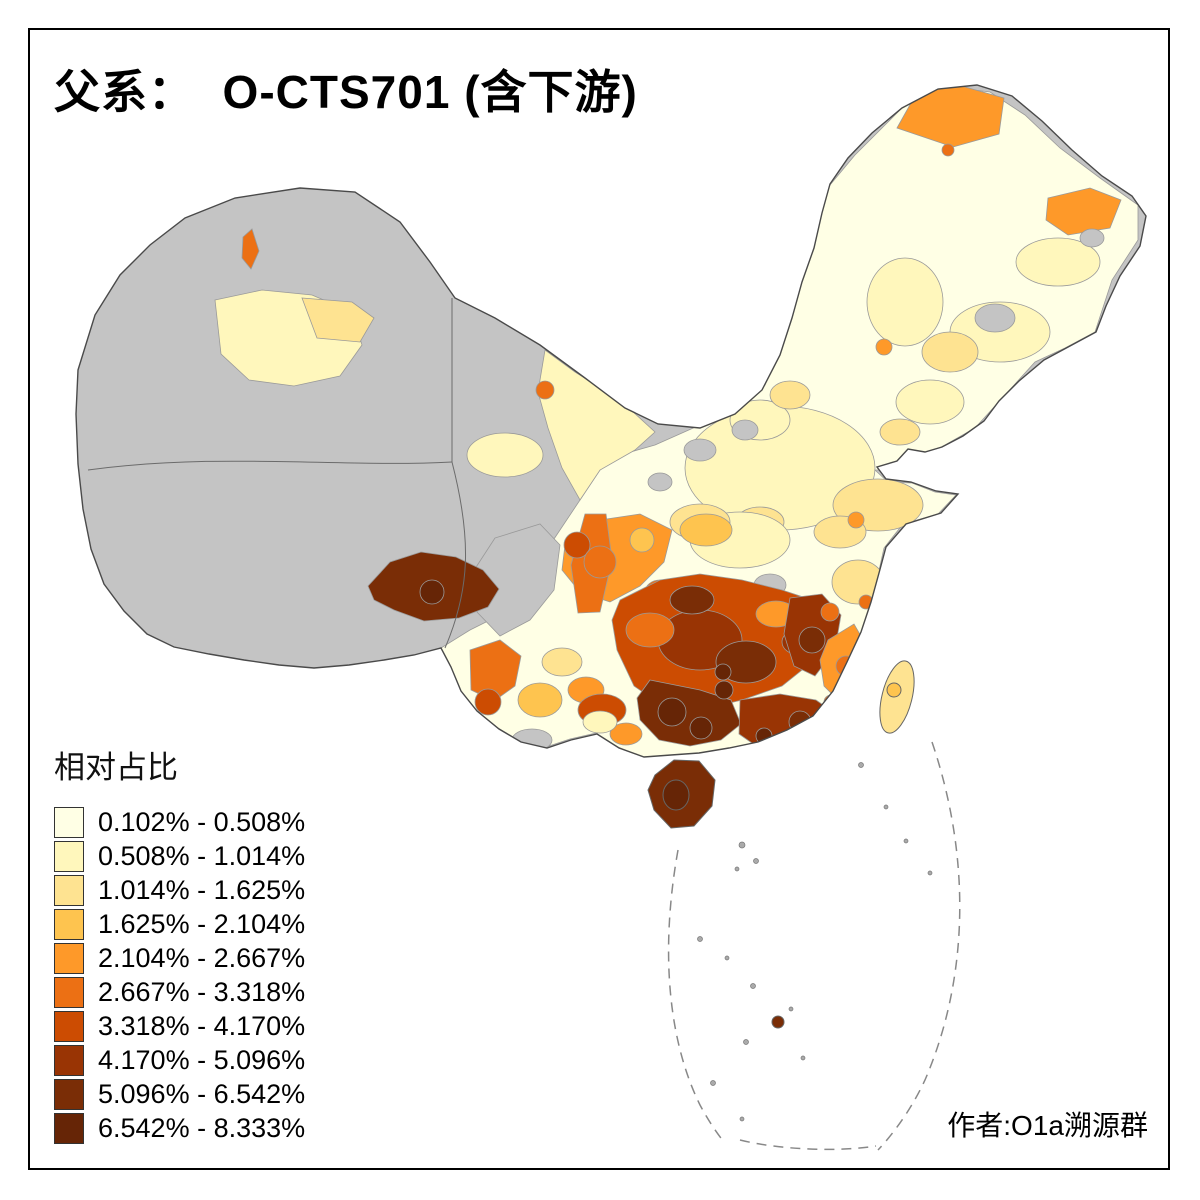 Image resolution: width=1200 pixels, height=1200 pixels. I want to click on taiwan-patch, so click(894, 690).